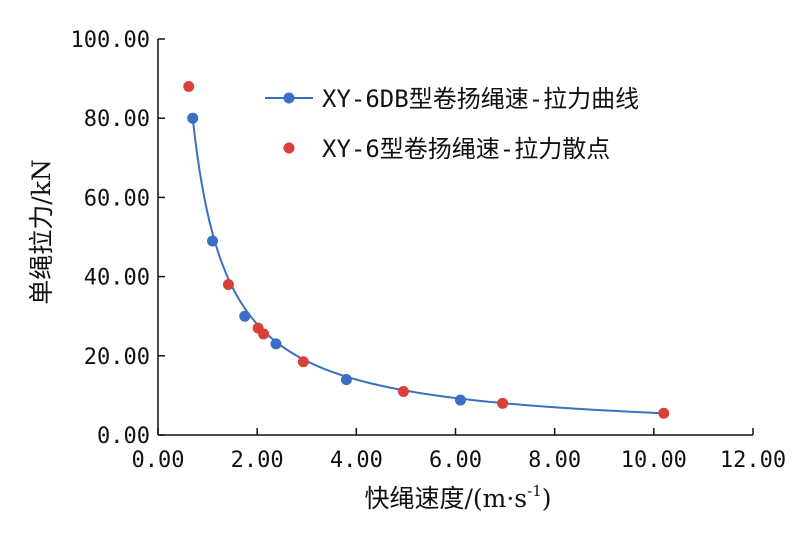 The image size is (804, 534). I want to click on y-axis-title: 单绳拉力/kN, so click(41, 231).